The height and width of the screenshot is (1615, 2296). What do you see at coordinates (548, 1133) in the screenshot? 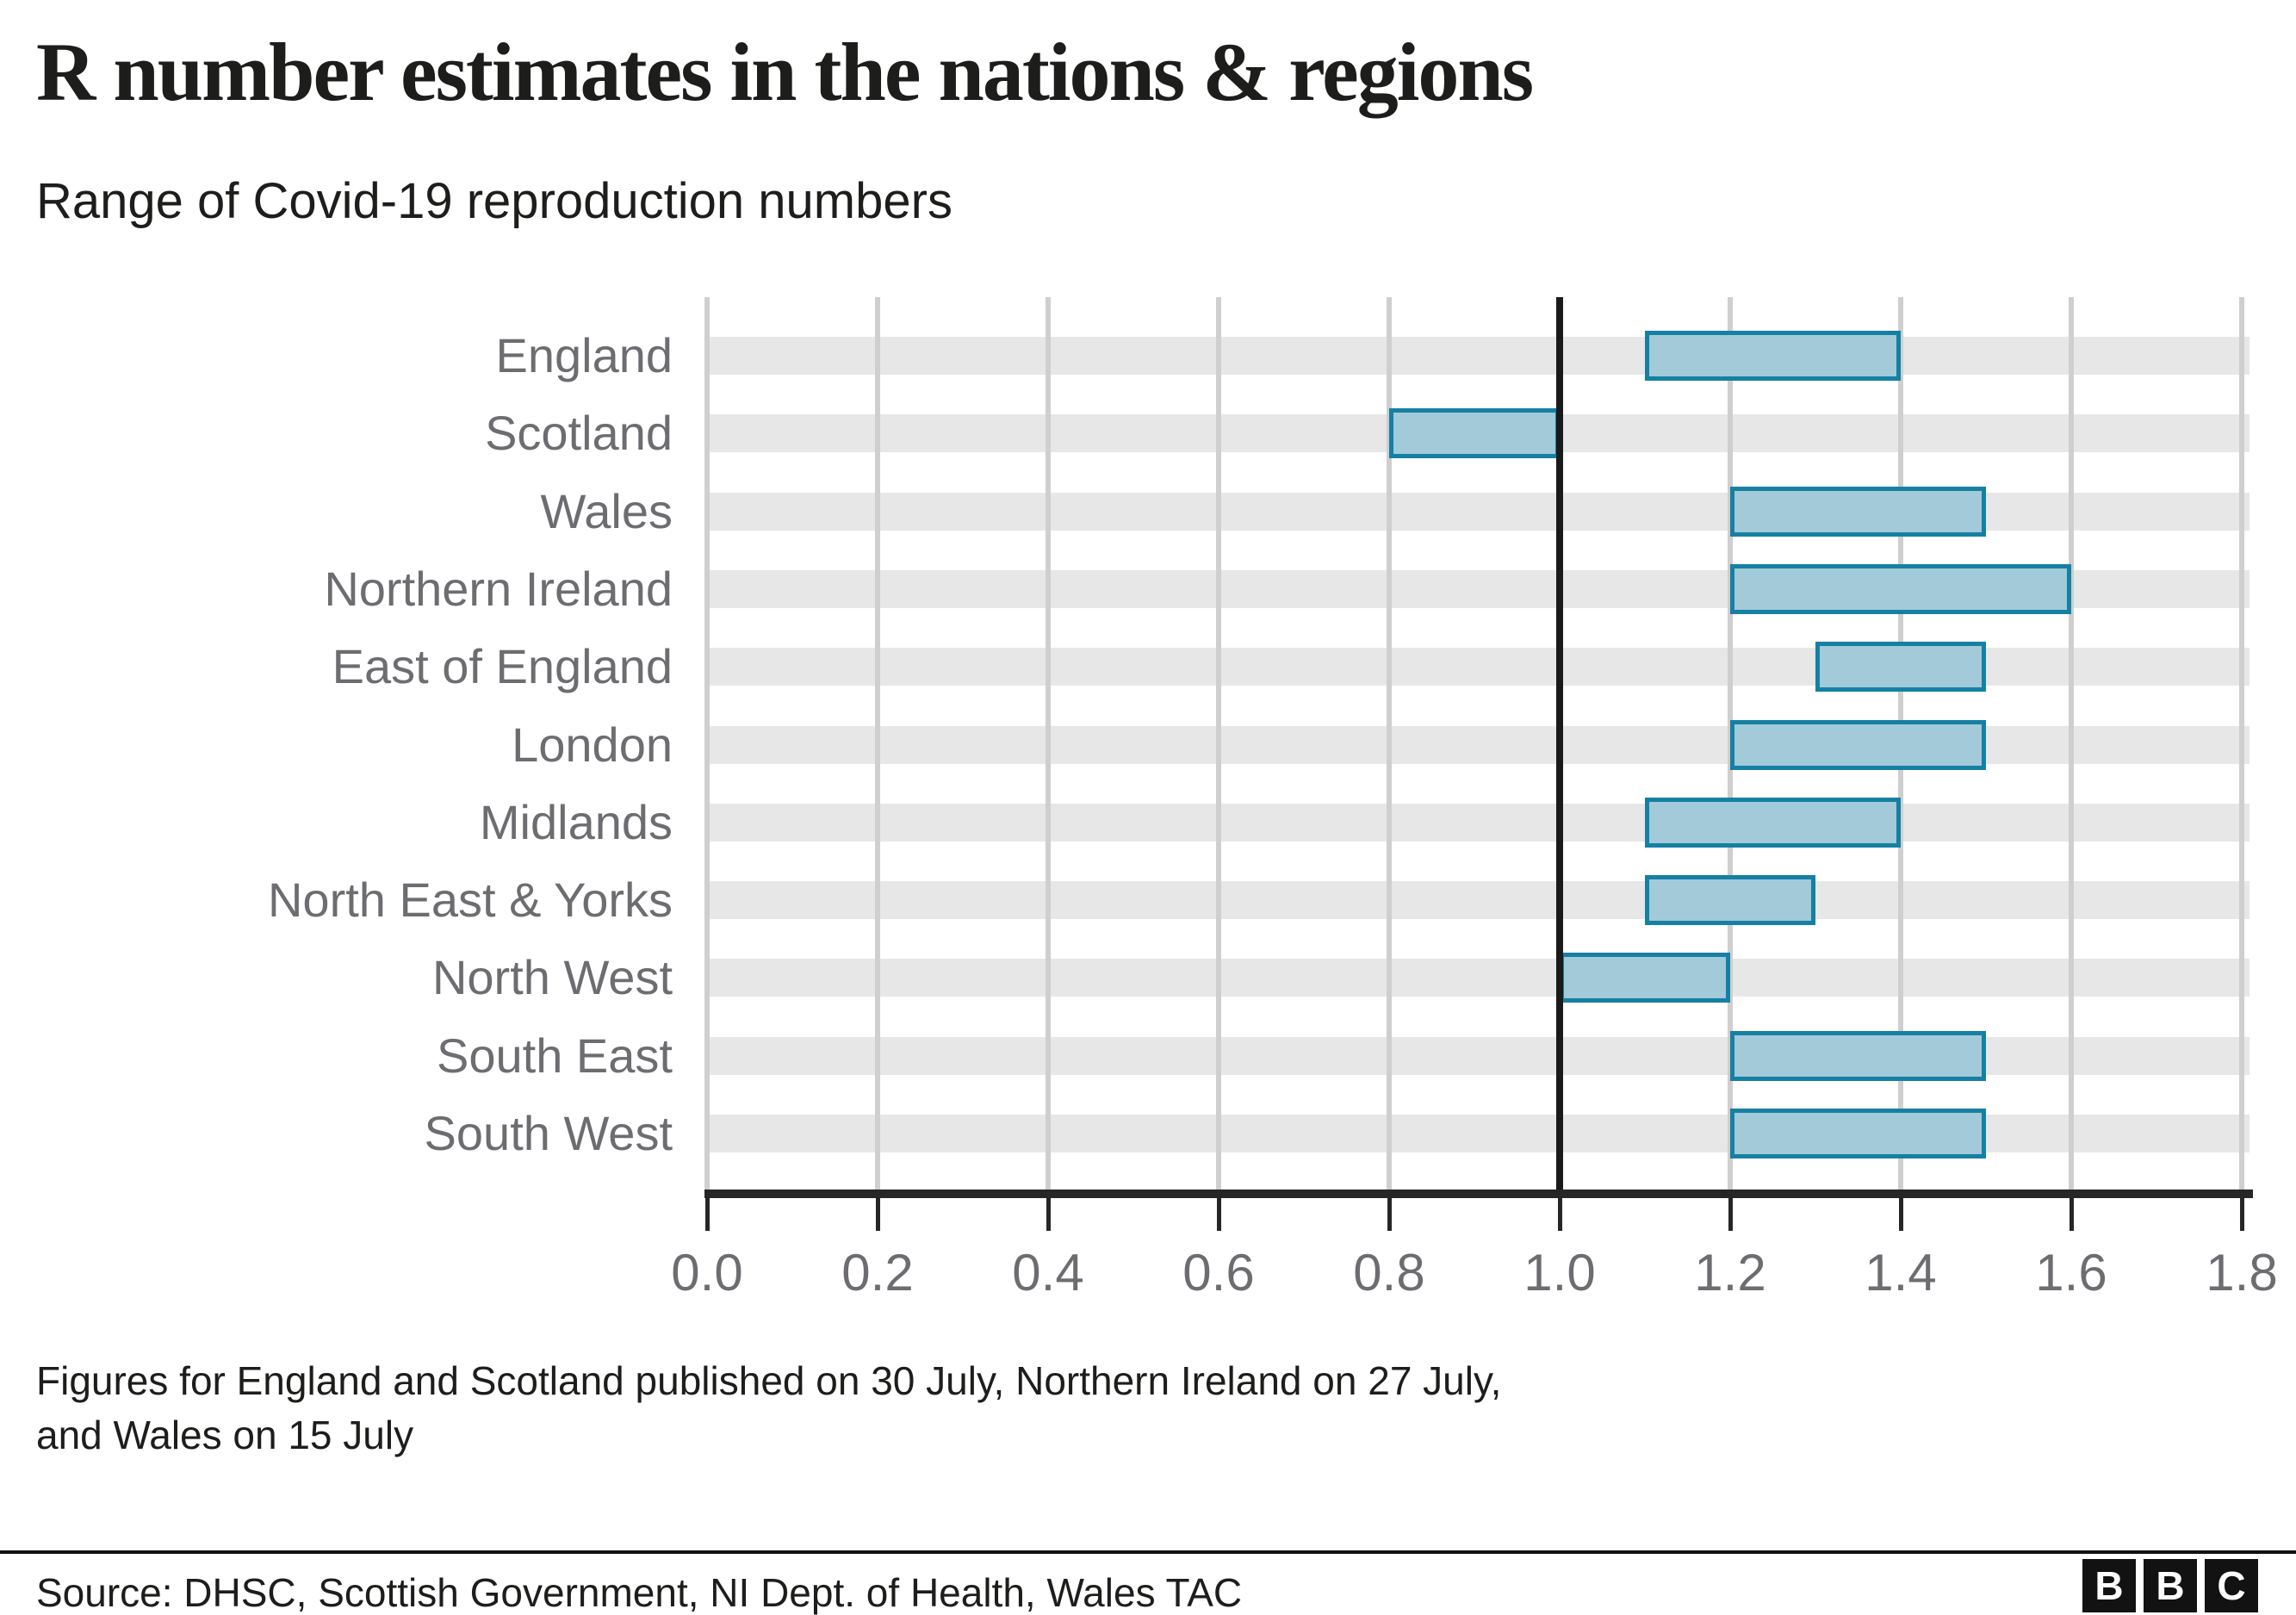
I see `category-label: South West` at bounding box center [548, 1133].